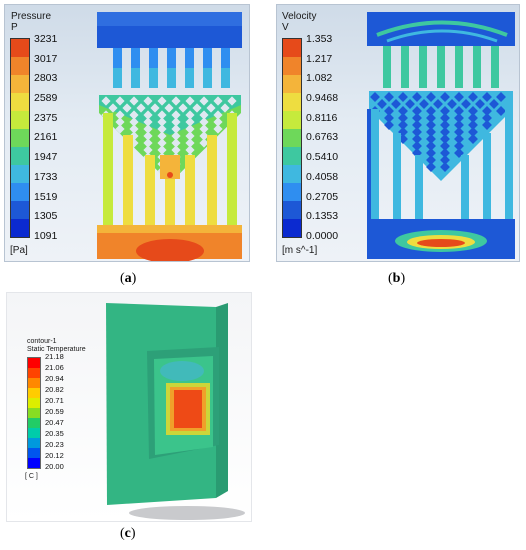 The width and height of the screenshot is (526, 550). What do you see at coordinates (54, 422) in the screenshot?
I see `colorbar-tick-label: 20.47` at bounding box center [54, 422].